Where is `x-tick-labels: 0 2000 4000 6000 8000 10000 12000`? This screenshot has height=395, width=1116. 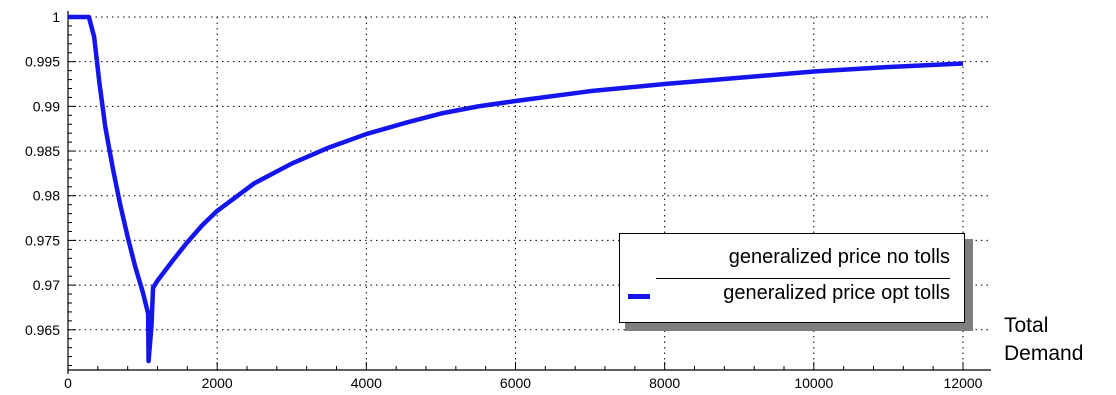 x-tick-labels: 0 2000 4000 6000 8000 10000 12000 is located at coordinates (523, 383).